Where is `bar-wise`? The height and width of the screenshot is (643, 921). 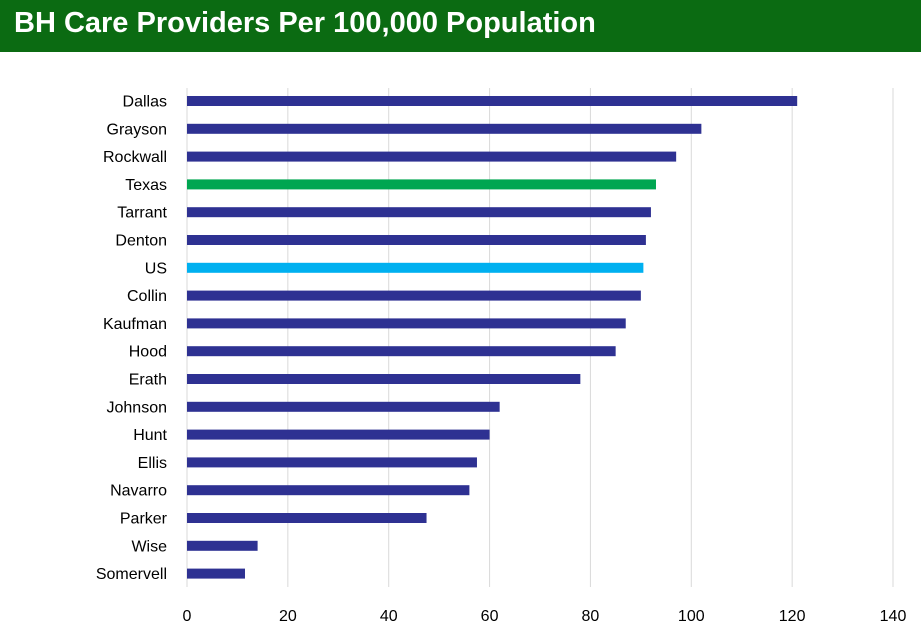
bar-wise is located at coordinates (222, 545).